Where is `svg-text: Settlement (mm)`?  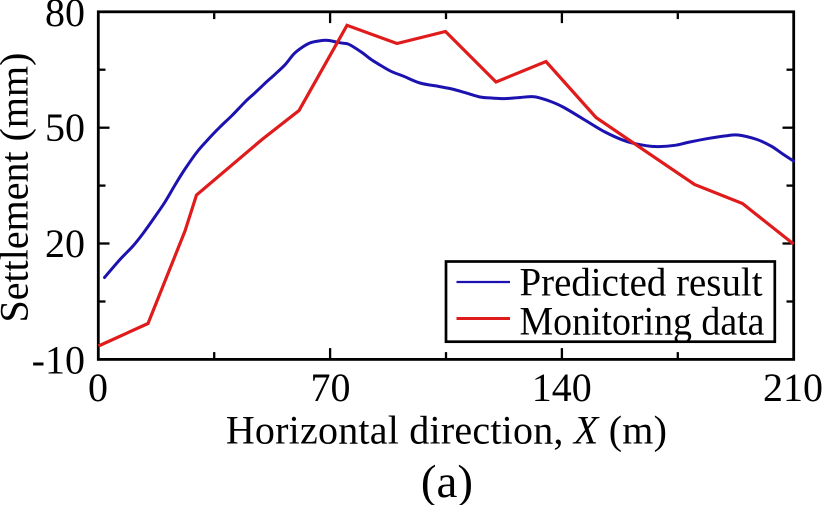
svg-text: Settlement (mm) is located at coordinates (18, 188).